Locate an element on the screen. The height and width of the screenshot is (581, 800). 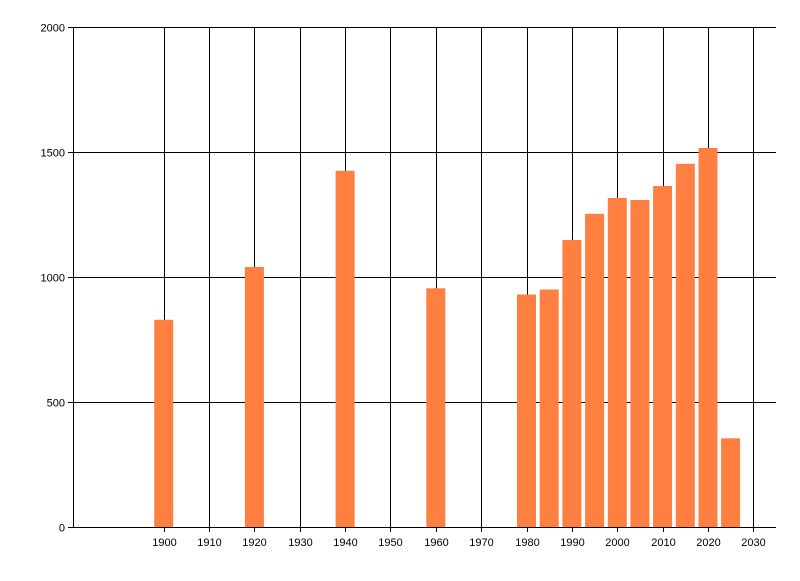
x-tick-label: 1950 is located at coordinates (390, 543).